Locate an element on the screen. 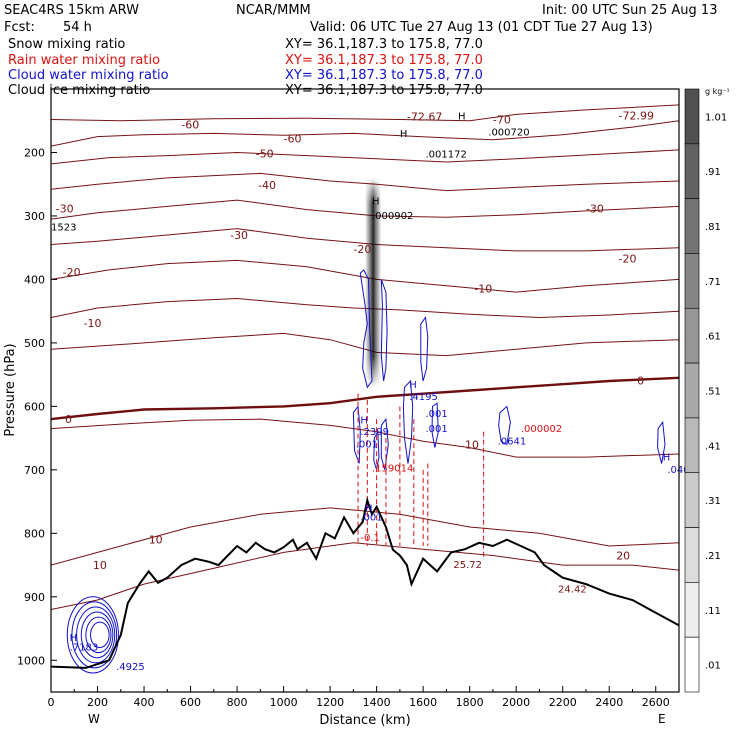 This screenshot has height=740, width=740. contour-label: -10 is located at coordinates (93, 323).